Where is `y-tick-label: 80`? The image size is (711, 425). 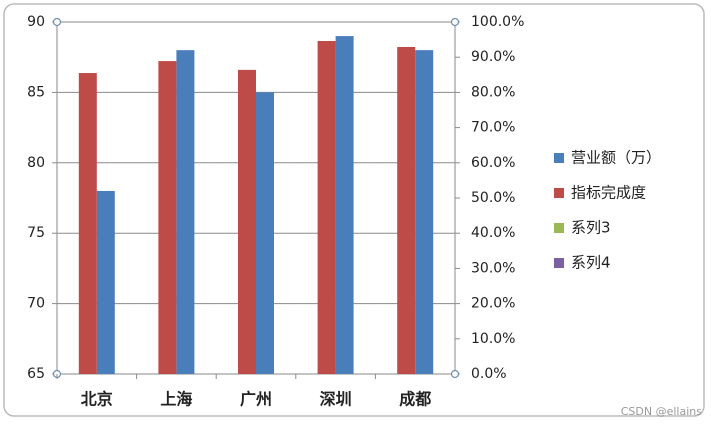
y-tick-label: 80 is located at coordinates (36, 163).